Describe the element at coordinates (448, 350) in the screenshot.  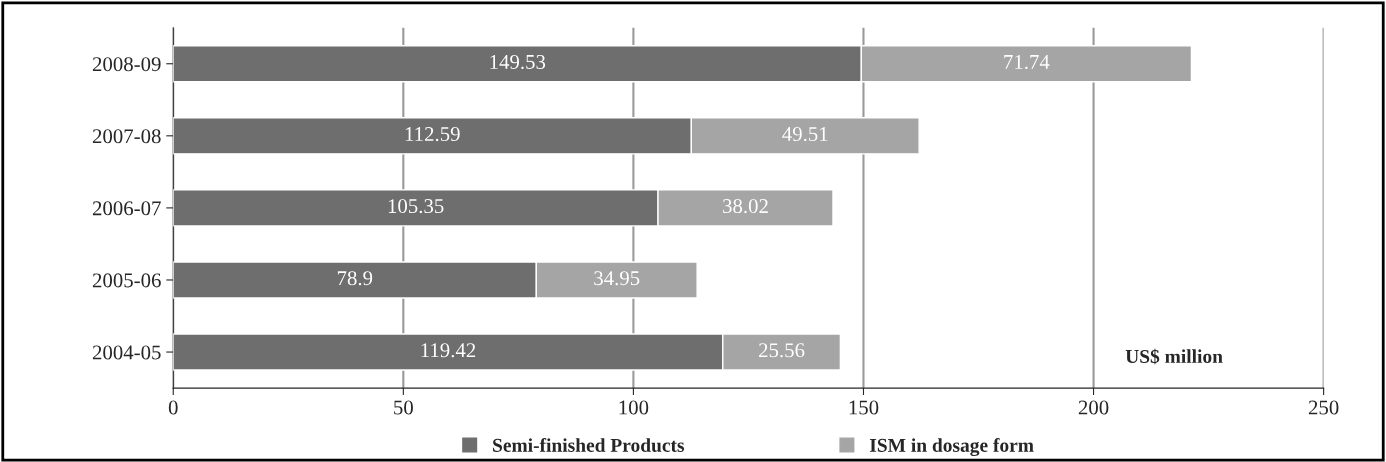
I see `data-label: 119.42` at that location.